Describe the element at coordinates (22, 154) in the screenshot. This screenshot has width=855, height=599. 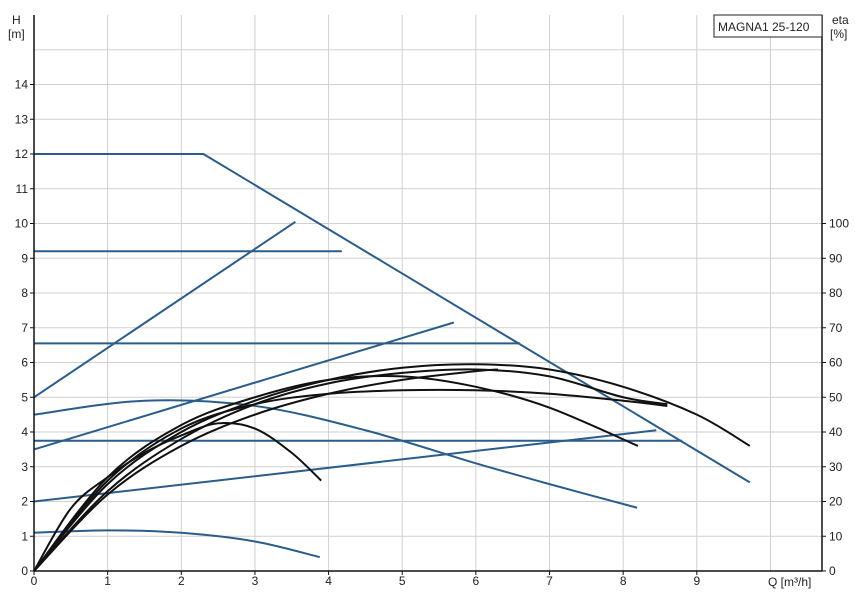
I see `y-left-tick-label: 12` at that location.